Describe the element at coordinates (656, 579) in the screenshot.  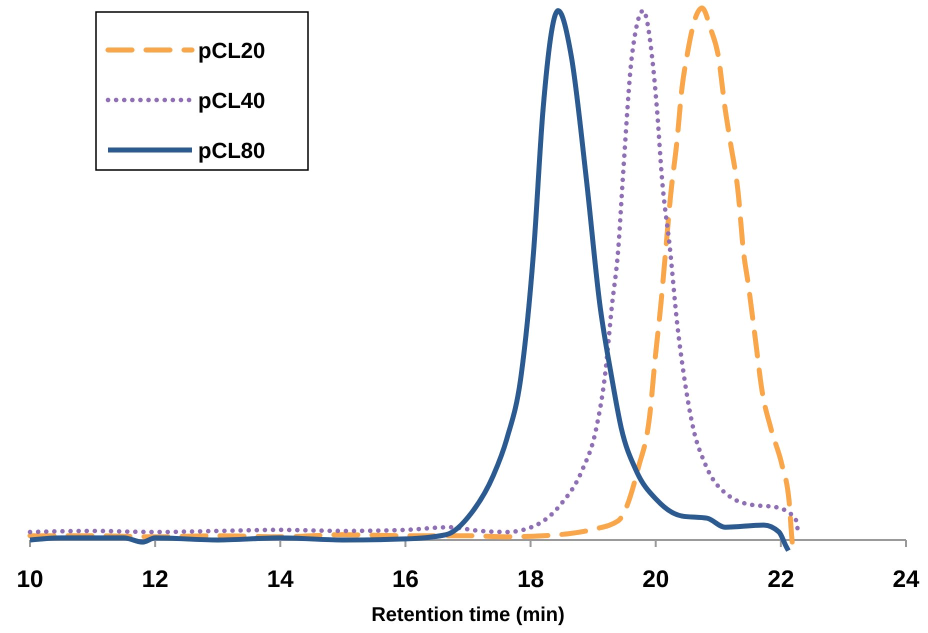
I see `x-tick-label: 20` at that location.